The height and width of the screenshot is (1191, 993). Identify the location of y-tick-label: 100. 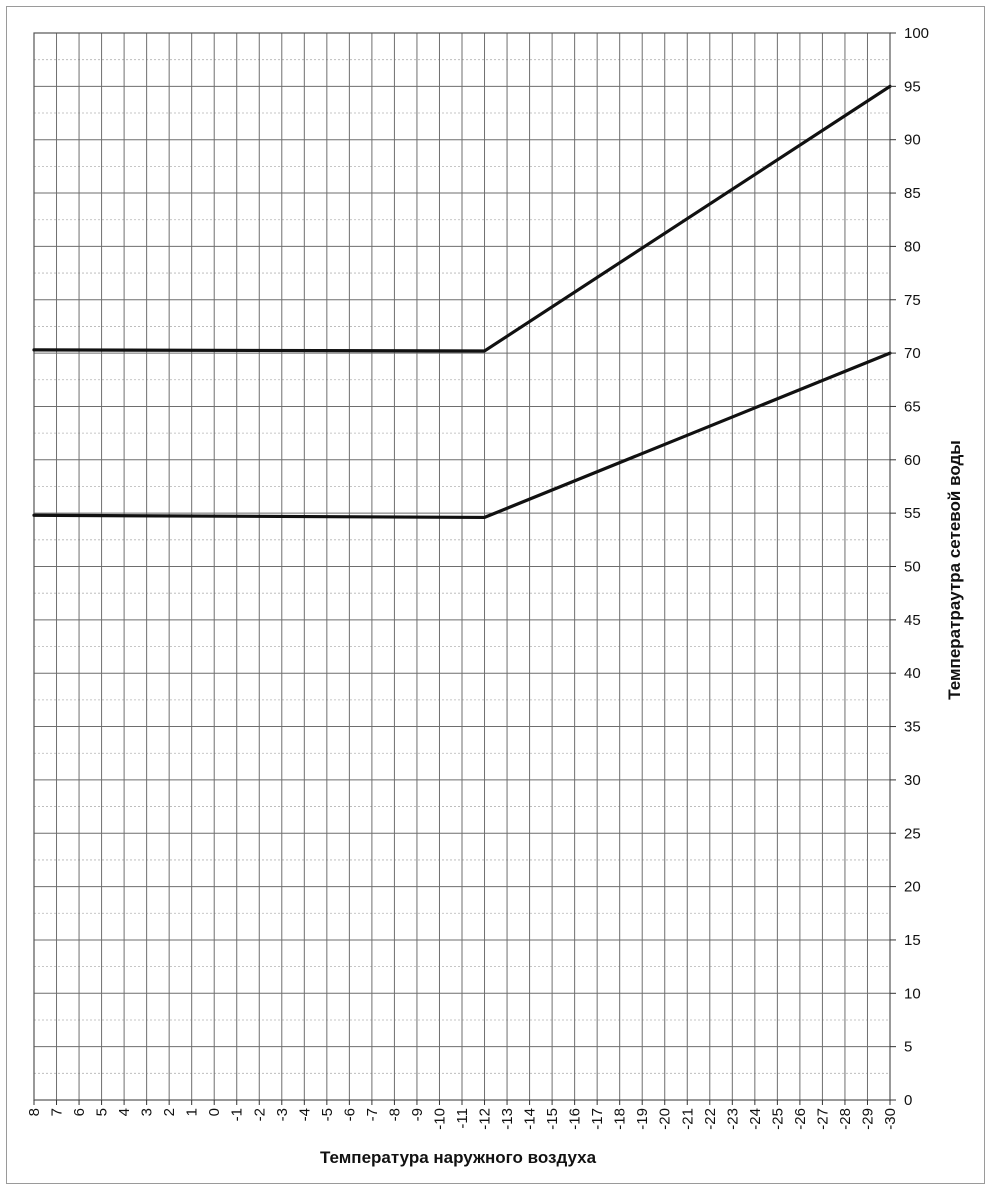
(916, 33).